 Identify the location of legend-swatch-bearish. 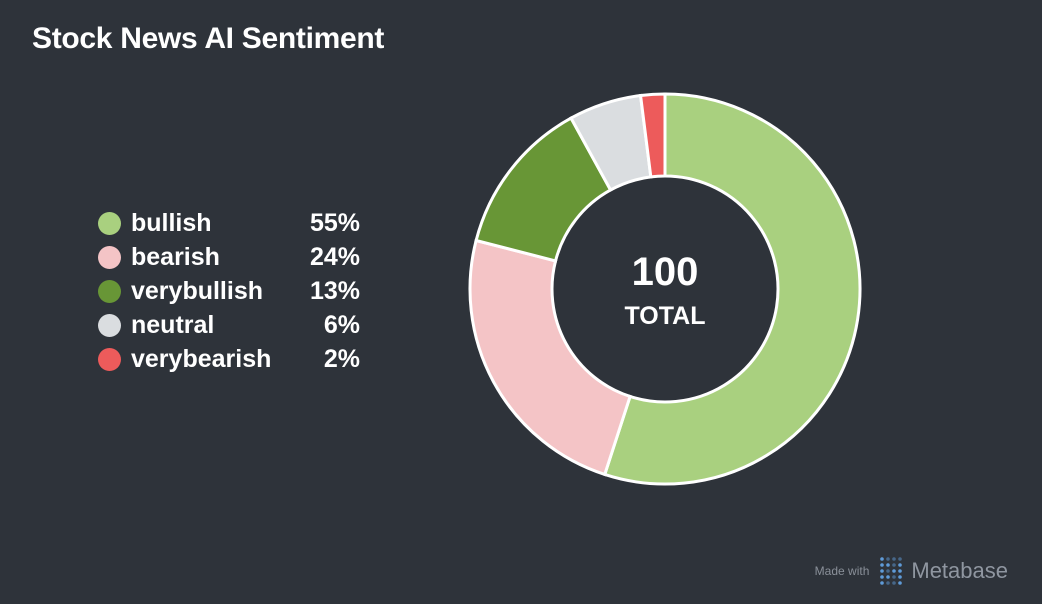
(109, 257).